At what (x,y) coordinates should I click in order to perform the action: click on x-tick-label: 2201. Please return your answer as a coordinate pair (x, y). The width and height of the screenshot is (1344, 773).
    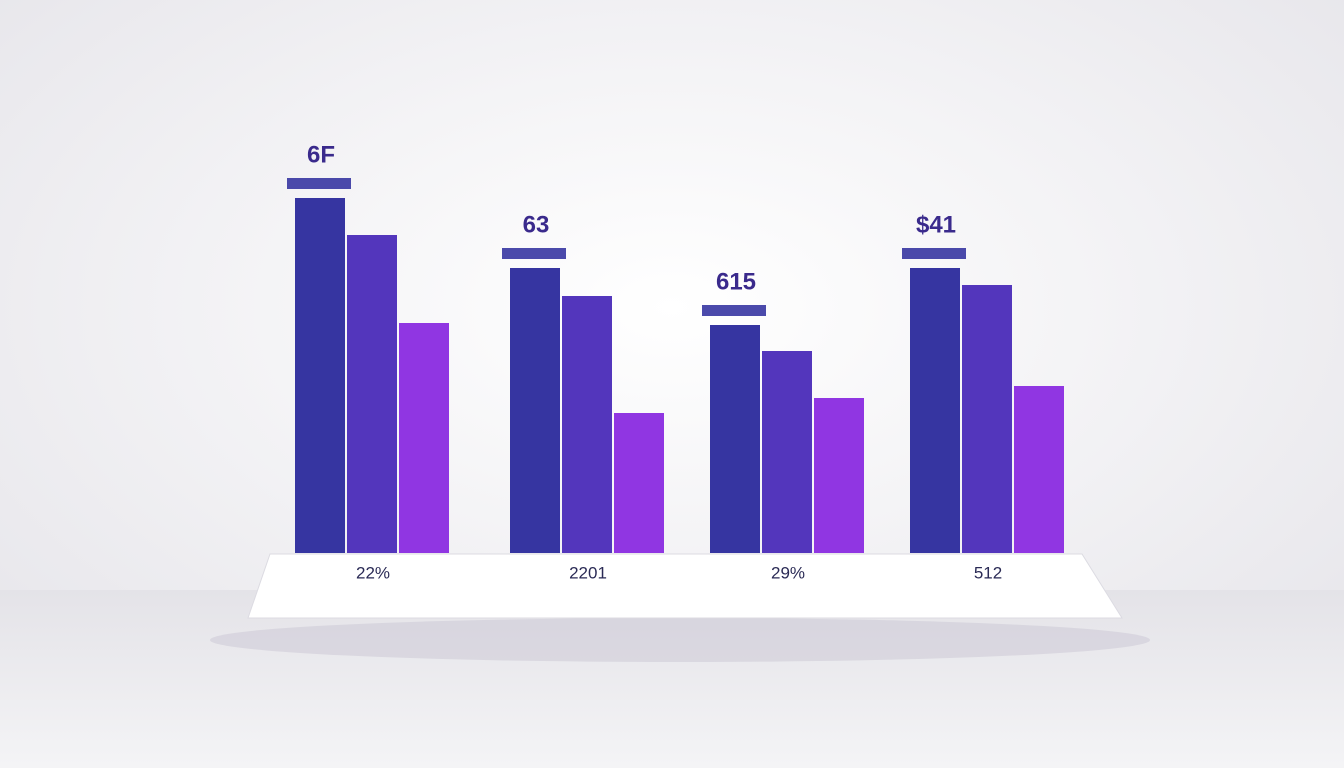
    Looking at the image, I should click on (588, 572).